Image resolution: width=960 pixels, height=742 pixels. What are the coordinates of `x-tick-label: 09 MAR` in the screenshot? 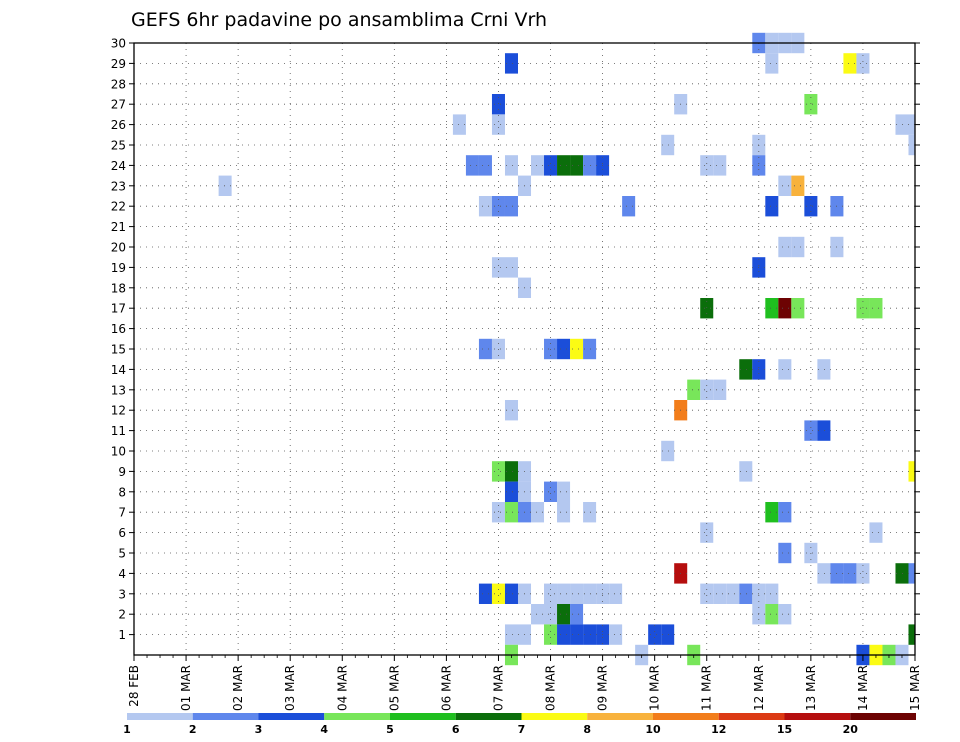 It's located at (603, 688).